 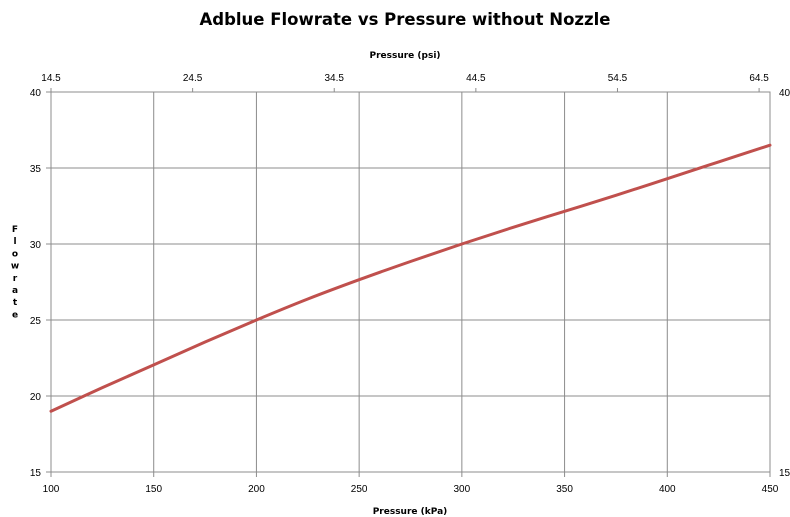 What do you see at coordinates (667, 489) in the screenshot?
I see `x-tick-label: 400` at bounding box center [667, 489].